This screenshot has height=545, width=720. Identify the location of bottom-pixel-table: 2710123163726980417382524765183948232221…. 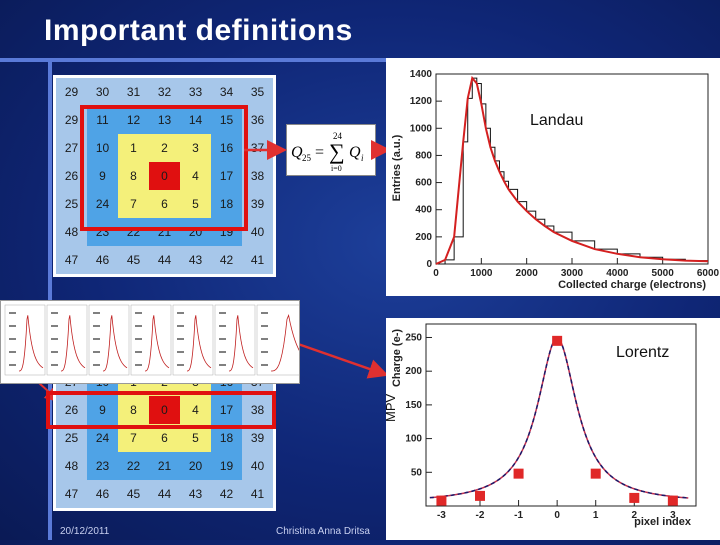
(164, 438).